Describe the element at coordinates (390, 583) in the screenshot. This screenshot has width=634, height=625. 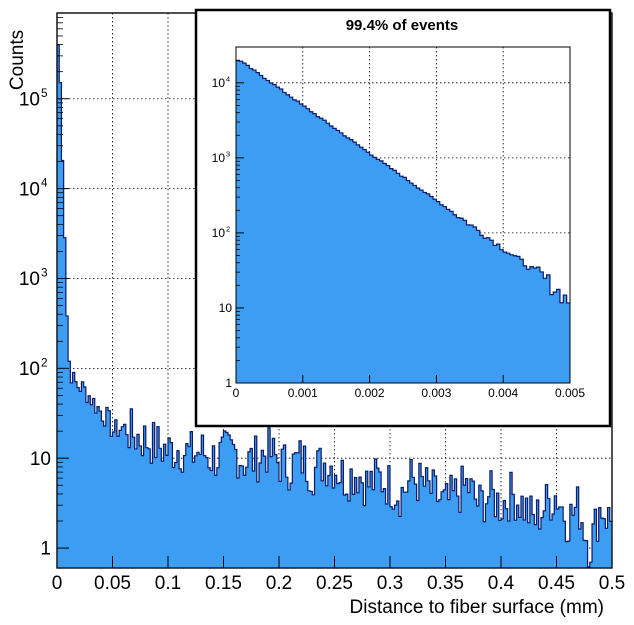
I see `x-tick-label: 0.3` at that location.